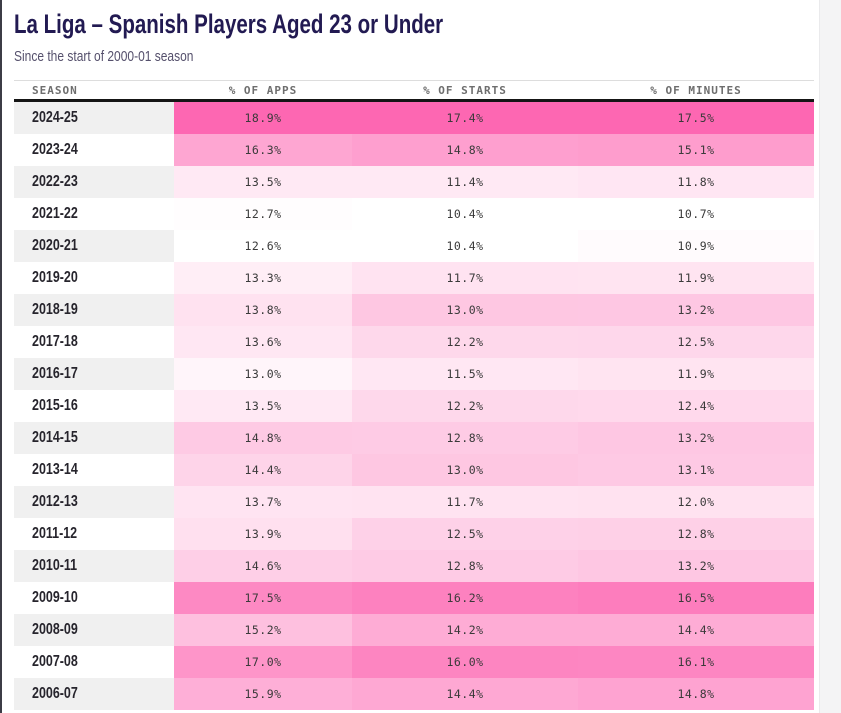  I want to click on table-row: 2022-23 13.5% 11.4% 11.8%, so click(414, 182).